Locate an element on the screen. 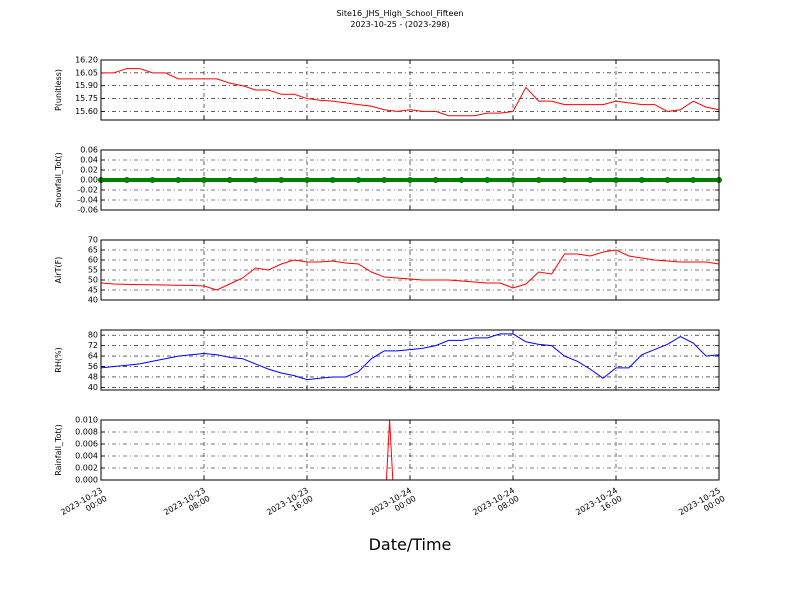 The width and height of the screenshot is (800, 600). y-tick-label: 0.04 is located at coordinates (89, 160).